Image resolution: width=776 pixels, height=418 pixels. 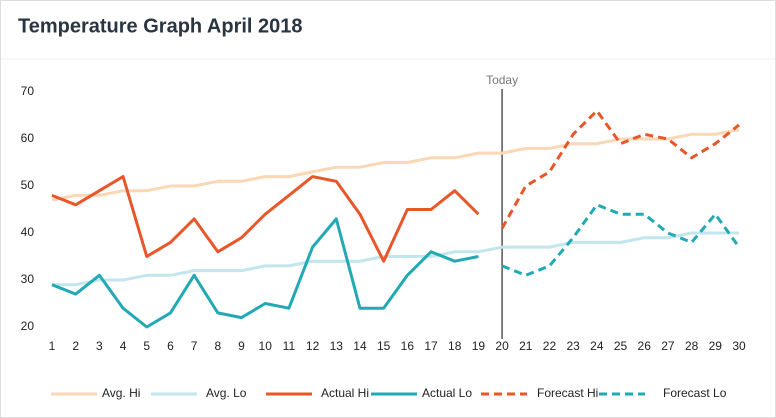 What do you see at coordinates (121, 393) in the screenshot?
I see `legend-label: Avg. Hi` at bounding box center [121, 393].